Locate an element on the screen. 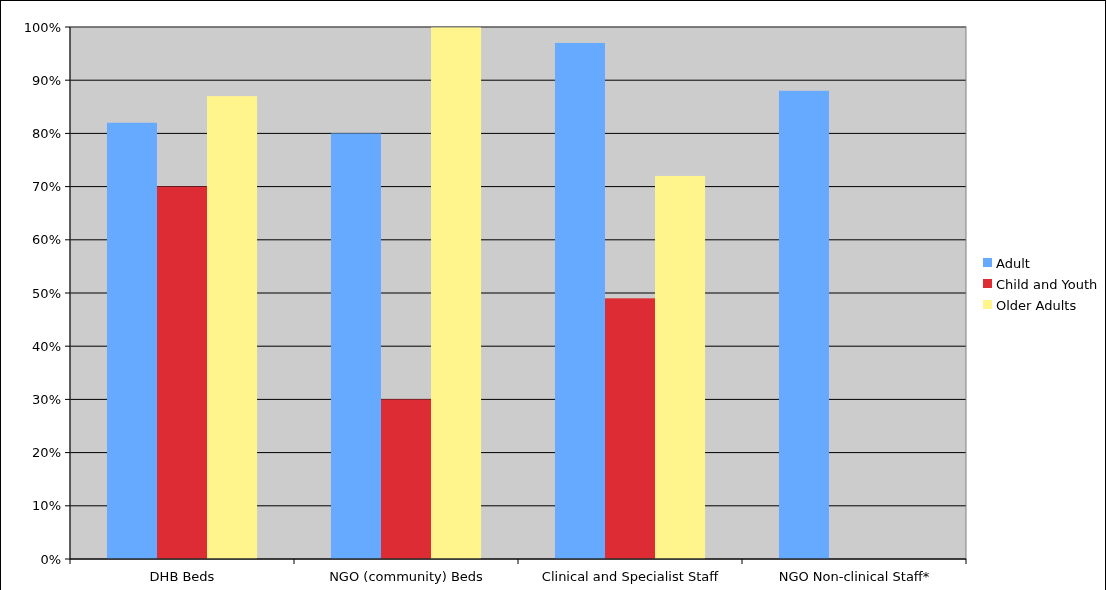 Image resolution: width=1107 pixels, height=590 pixels. x-tick-label: NGO (community) Beds is located at coordinates (406, 576).